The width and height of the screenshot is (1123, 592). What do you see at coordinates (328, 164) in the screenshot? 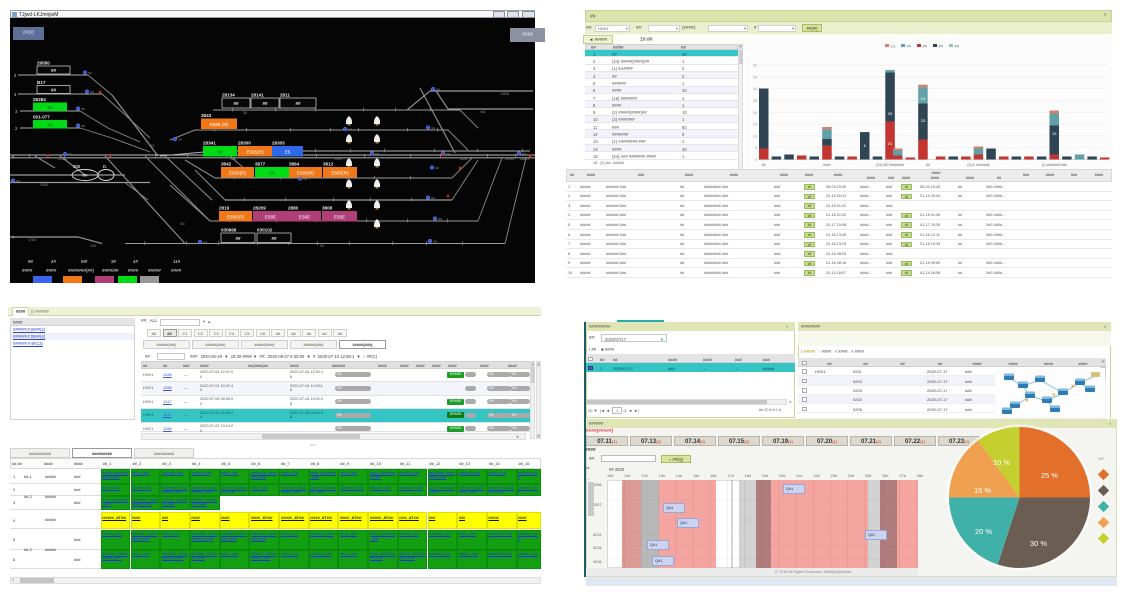
I see `svg-text: 3812` at bounding box center [328, 164].